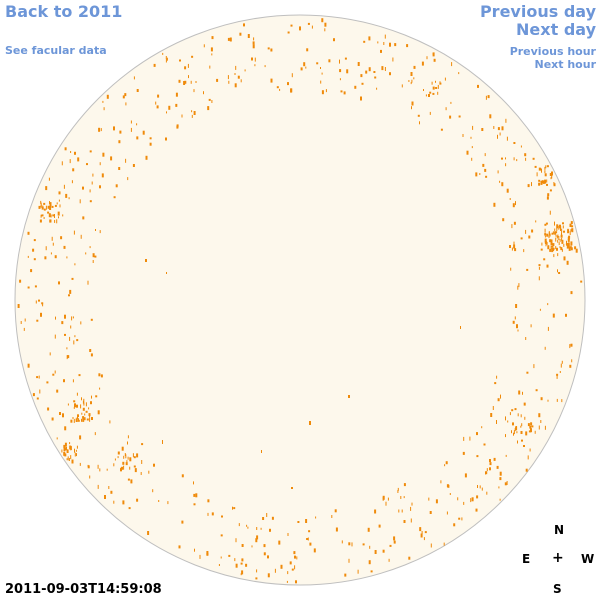  I want to click on next-hour-link: Next hour, so click(565, 64).